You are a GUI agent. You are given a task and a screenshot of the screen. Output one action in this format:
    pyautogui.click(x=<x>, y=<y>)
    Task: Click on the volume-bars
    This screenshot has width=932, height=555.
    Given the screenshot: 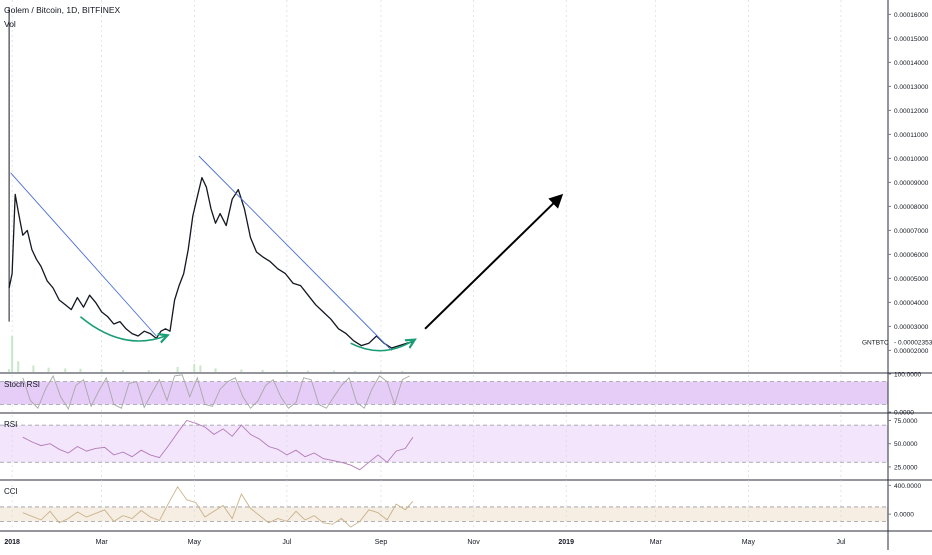 What is the action you would take?
    pyautogui.click(x=206, y=354)
    